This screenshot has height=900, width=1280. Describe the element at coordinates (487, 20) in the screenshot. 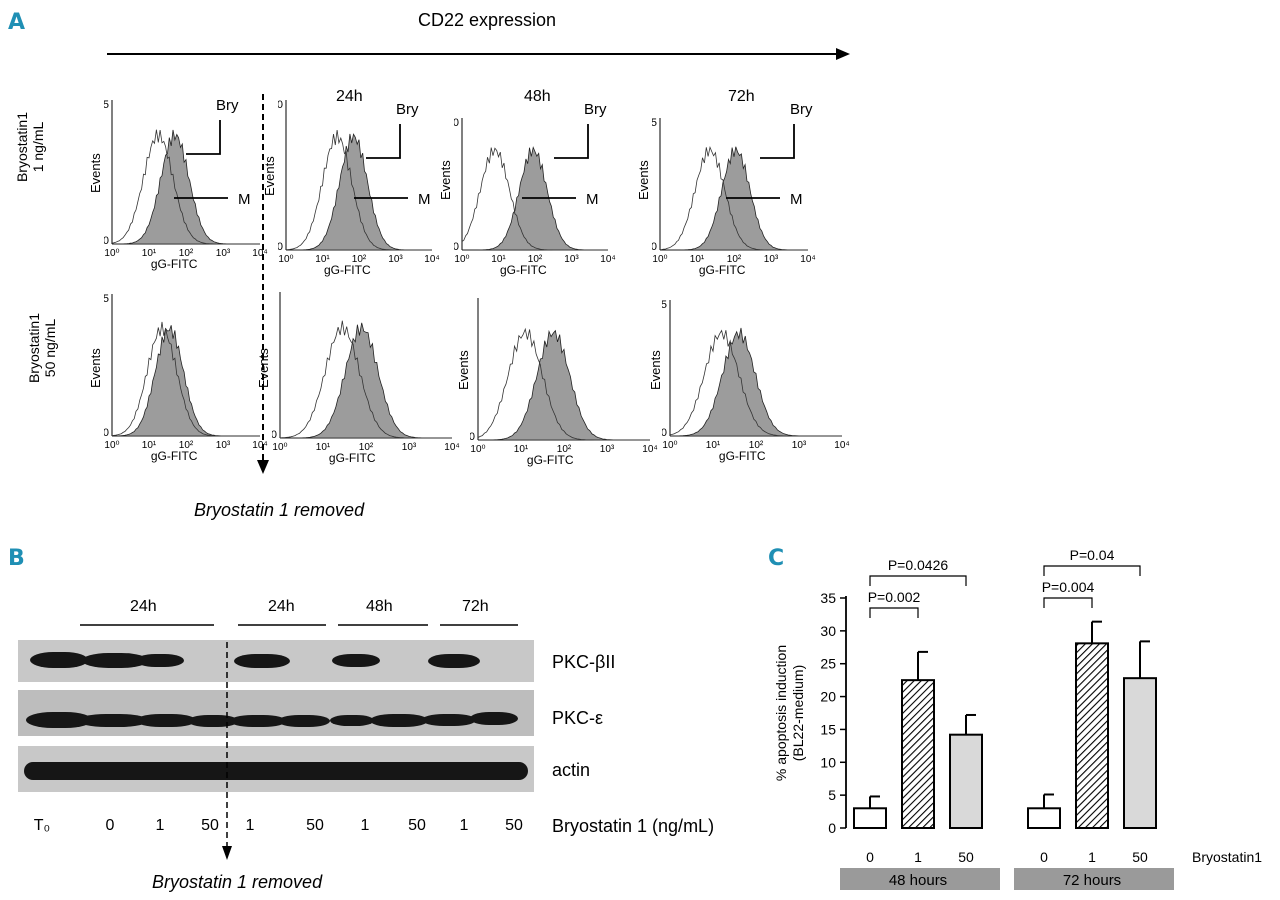

I see `panel-a-title: CD22 expression` at that location.